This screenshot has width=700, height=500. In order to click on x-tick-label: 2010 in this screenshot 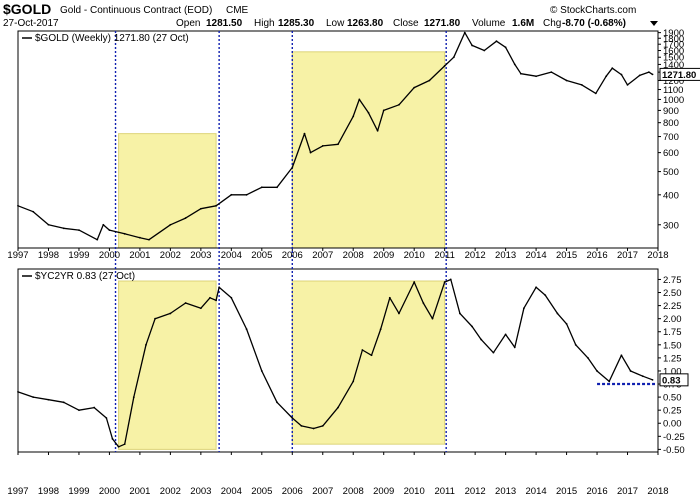, I will do `click(414, 255)`.